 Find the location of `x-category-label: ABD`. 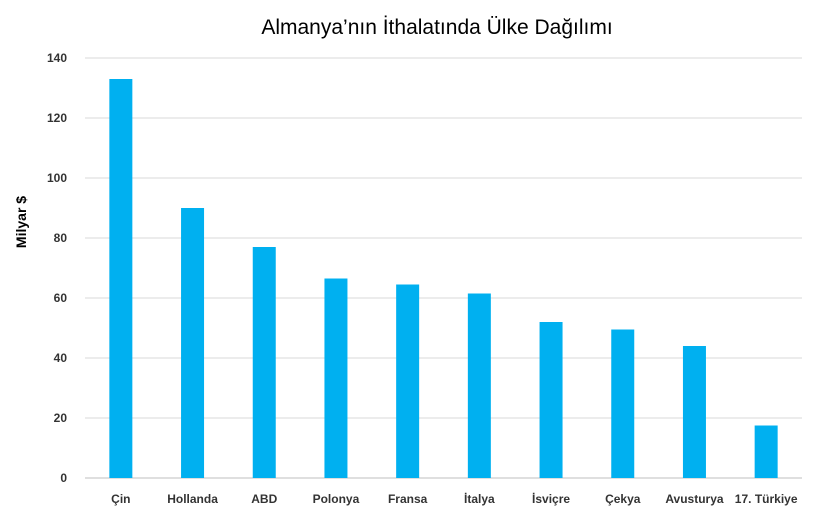

x-category-label: ABD is located at coordinates (264, 499).